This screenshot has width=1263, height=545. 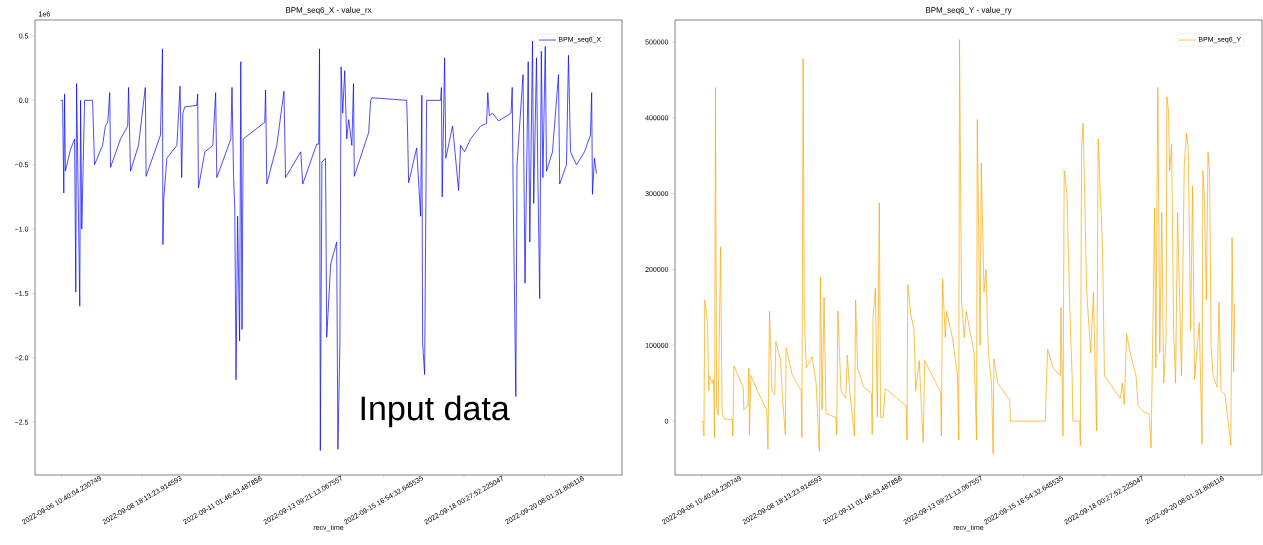 I want to click on chart-title: BPM_seq6_X - value_rx, so click(x=329, y=10).